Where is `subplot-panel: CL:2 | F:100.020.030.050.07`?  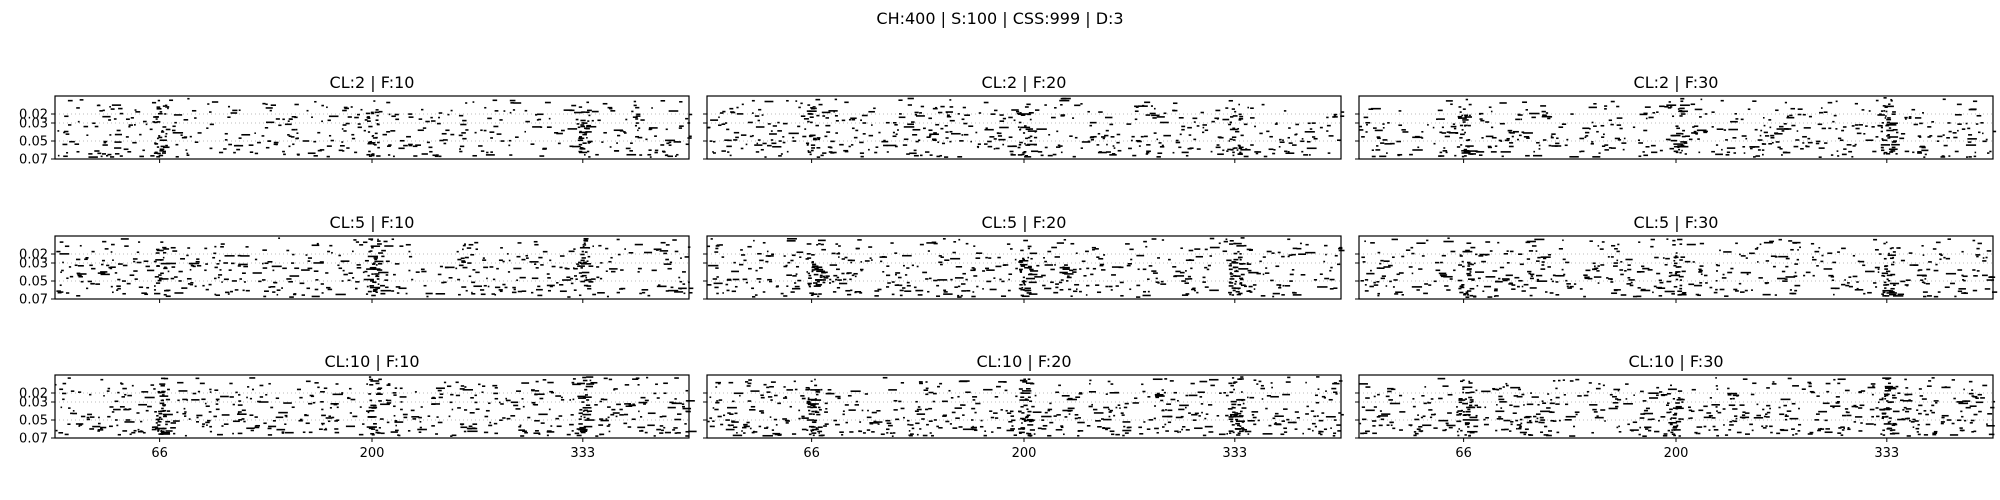 subplot-panel: CL:2 | F:100.020.030.050.07 is located at coordinates (355, 120).